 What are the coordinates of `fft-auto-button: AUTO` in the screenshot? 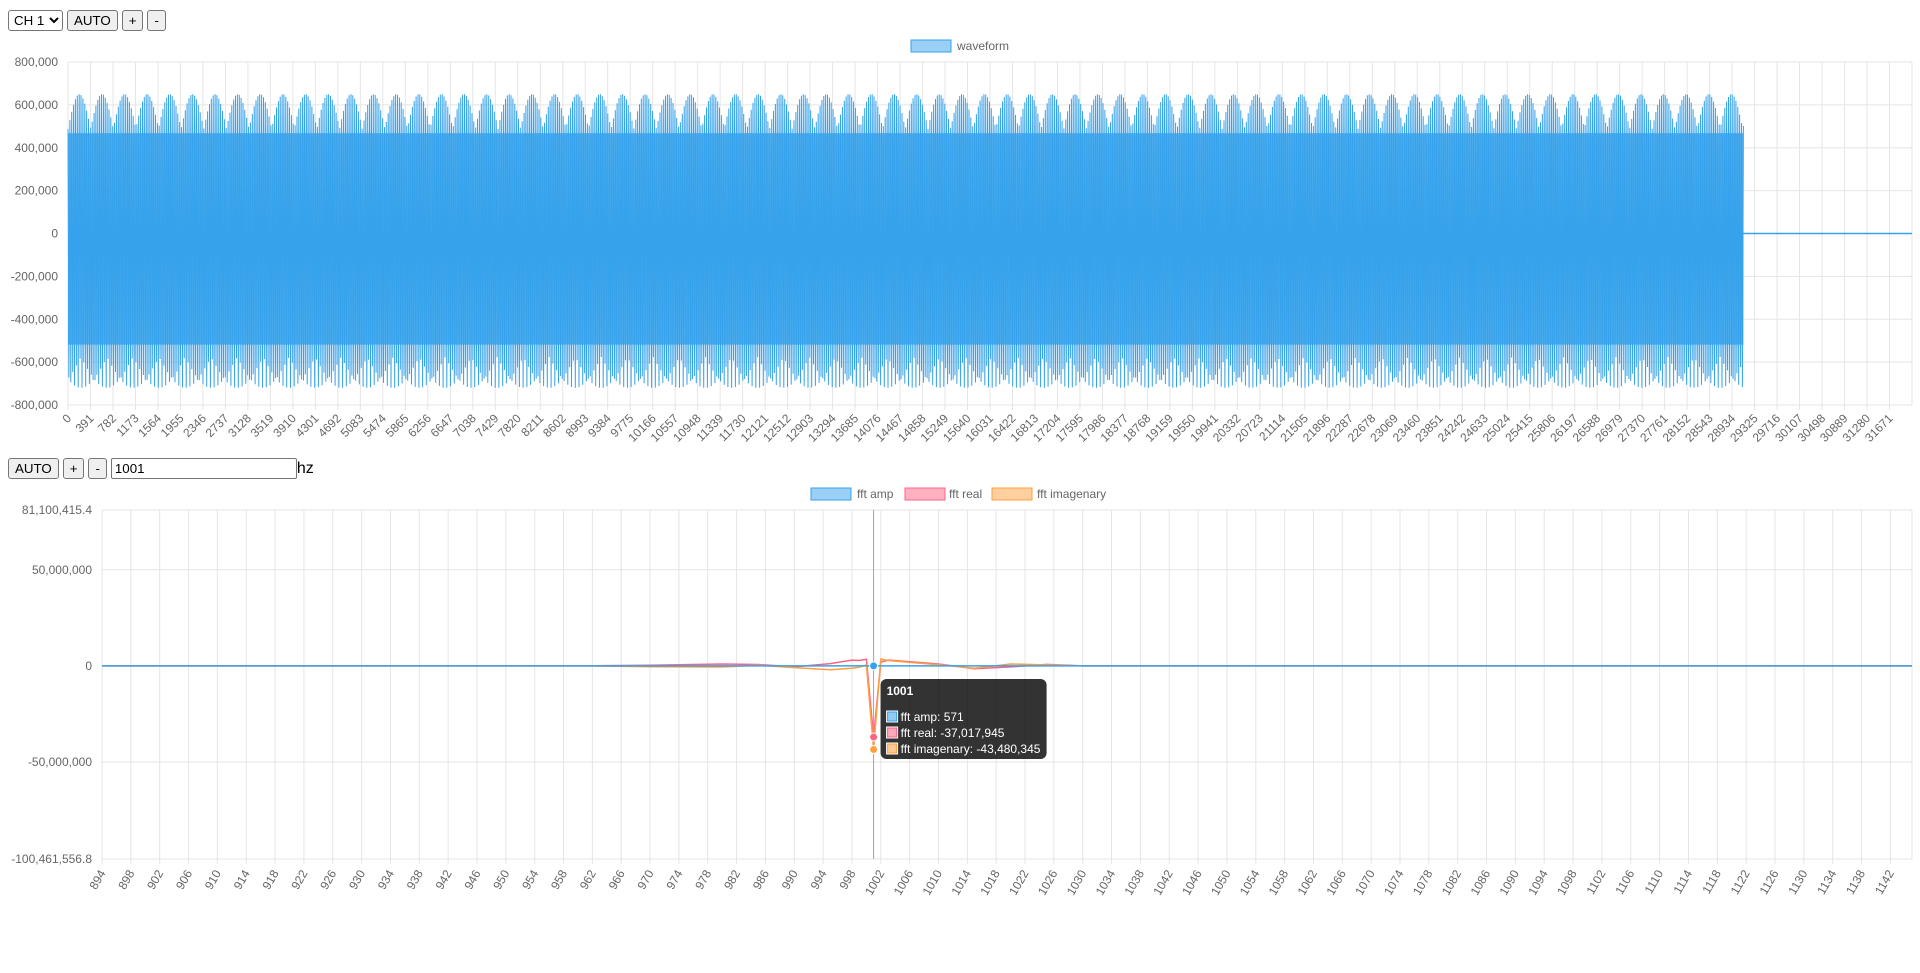 It's located at (33, 468).